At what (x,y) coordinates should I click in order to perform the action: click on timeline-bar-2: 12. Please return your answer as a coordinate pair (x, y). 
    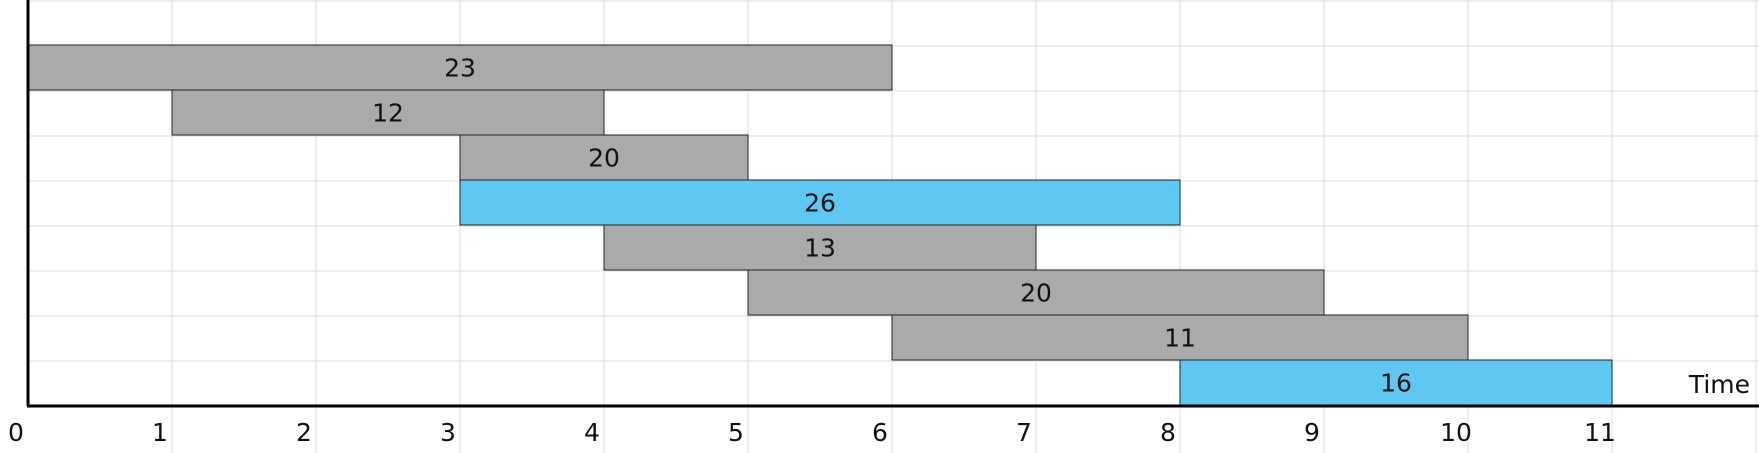
    Looking at the image, I should click on (388, 112).